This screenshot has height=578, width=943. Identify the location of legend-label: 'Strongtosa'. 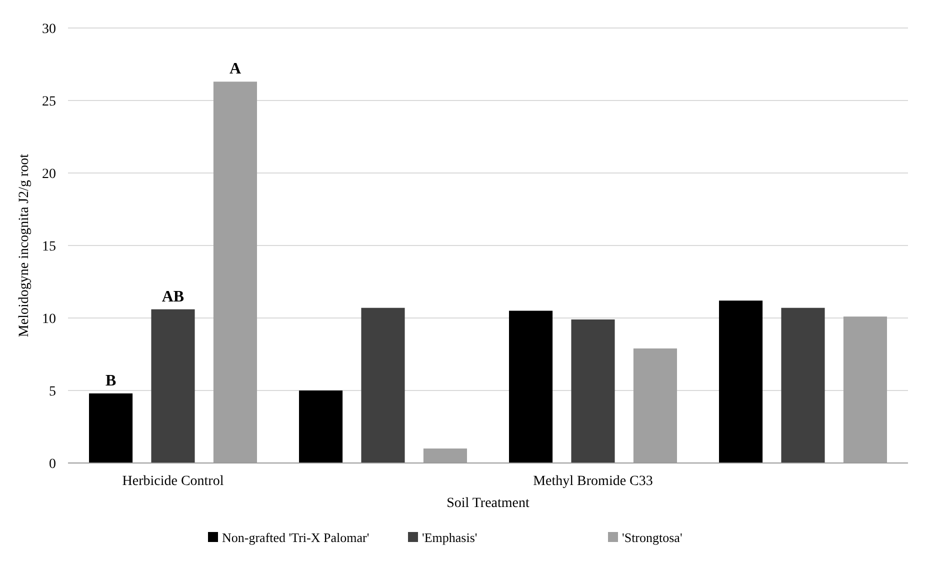
(652, 537).